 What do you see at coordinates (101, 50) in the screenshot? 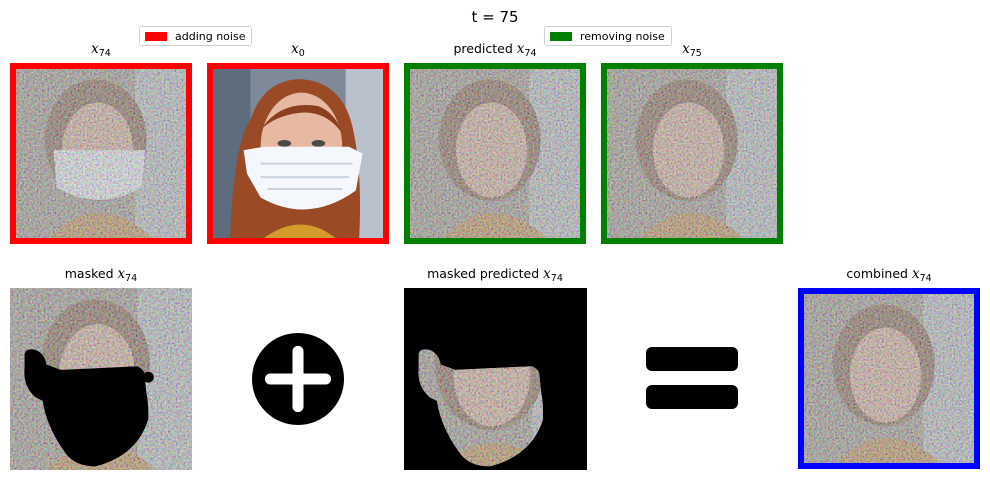
I see `panel-label-x74: x74` at bounding box center [101, 50].